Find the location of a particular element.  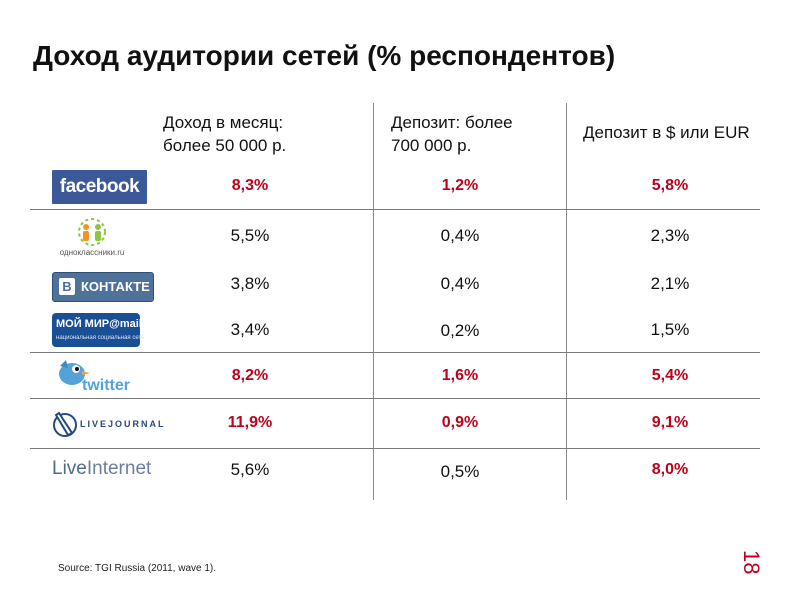

odnoklassniki-figures-icon is located at coordinates (92, 232).